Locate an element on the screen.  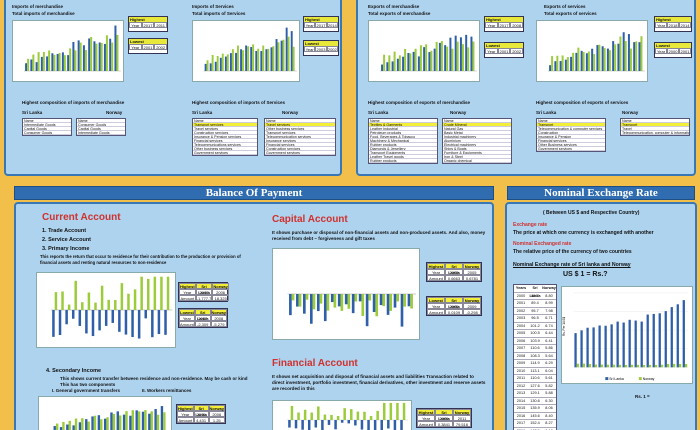
exports-serv-highest: Highest Year 2018 2014 is located at coordinates (673, 24).